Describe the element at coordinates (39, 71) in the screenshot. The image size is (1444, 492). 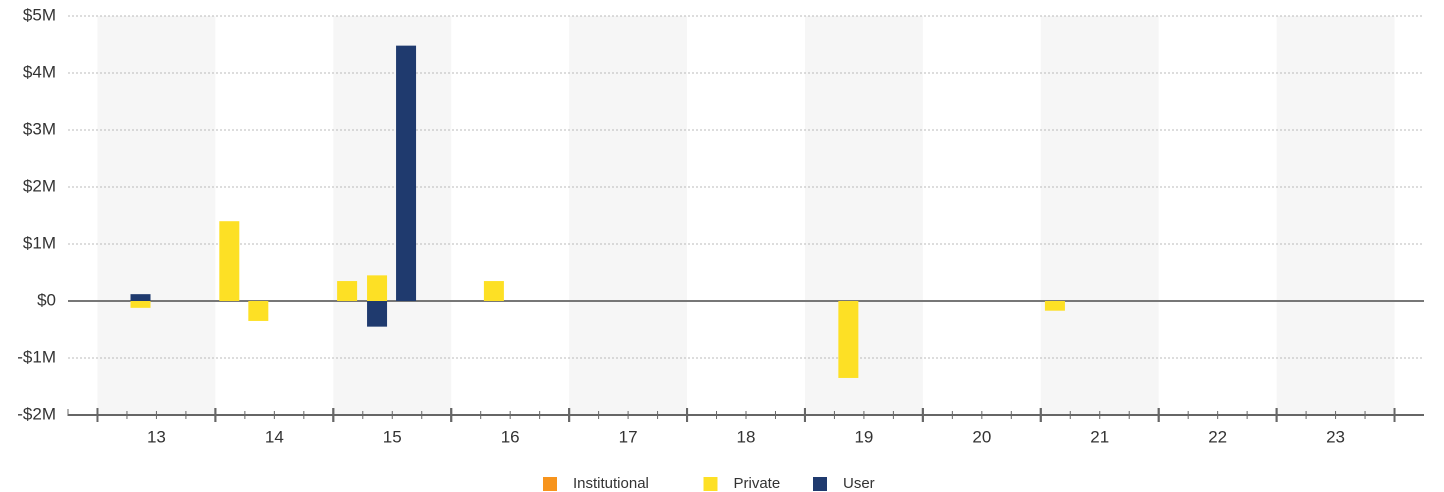
I see `y-tick-label: $4M` at that location.